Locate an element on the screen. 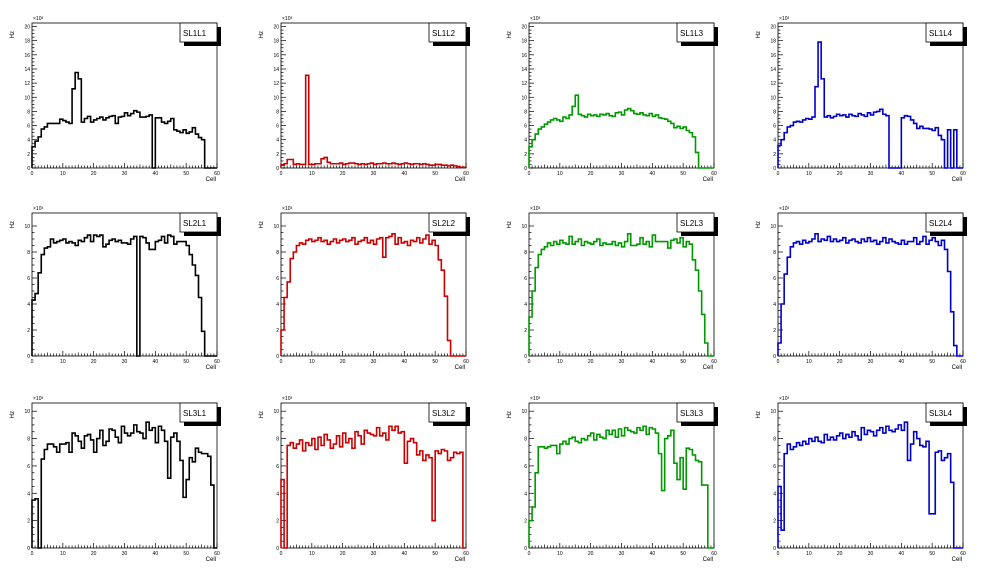 The height and width of the screenshot is (572, 996). histogram-title: SL2L1 is located at coordinates (195, 223).